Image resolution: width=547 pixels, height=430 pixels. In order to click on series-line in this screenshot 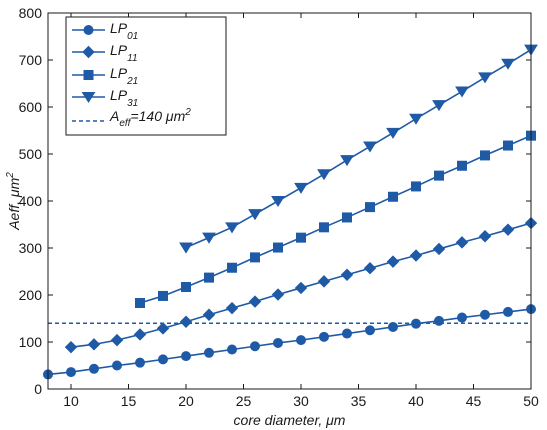, I will do `click(289, 342)`.